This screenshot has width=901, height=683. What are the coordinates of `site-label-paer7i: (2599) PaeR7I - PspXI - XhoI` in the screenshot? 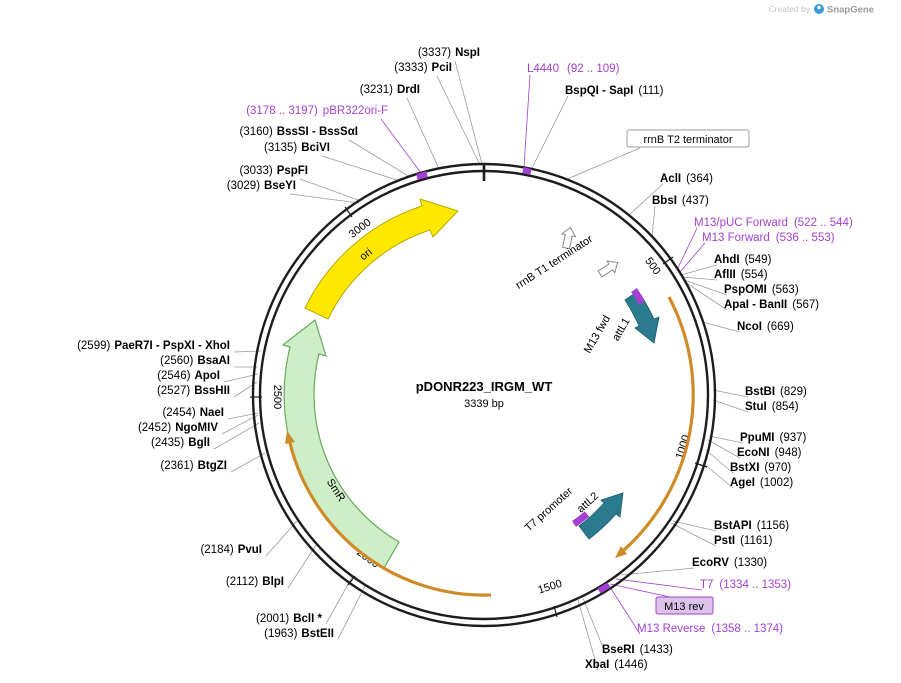 It's located at (153, 346).